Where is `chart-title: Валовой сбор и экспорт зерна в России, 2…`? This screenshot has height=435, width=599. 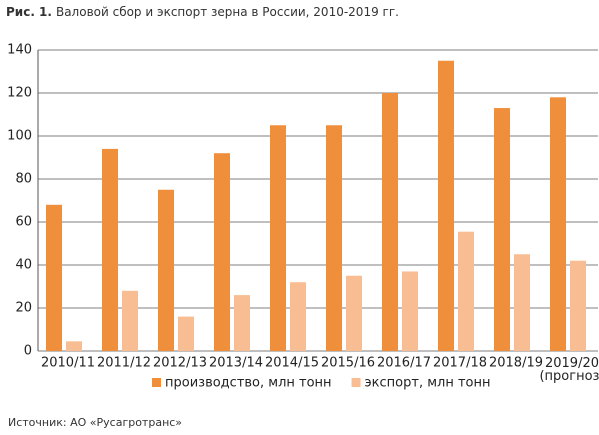
chart-title: Валовой сбор и экспорт зерна в России, 2… is located at coordinates (227, 12).